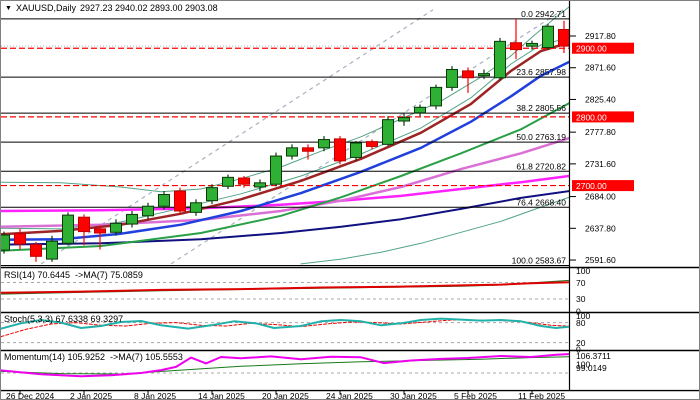 Image resolution: width=700 pixels, height=400 pixels. I want to click on rsi-indicator-label: RSI(14) 70.6445 ->MA(7) 75.0859, so click(73, 275).